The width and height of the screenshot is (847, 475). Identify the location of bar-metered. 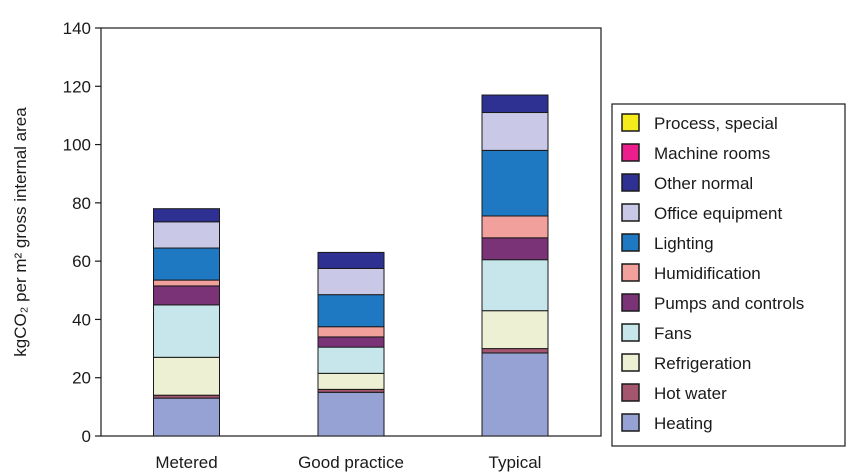
(186, 322).